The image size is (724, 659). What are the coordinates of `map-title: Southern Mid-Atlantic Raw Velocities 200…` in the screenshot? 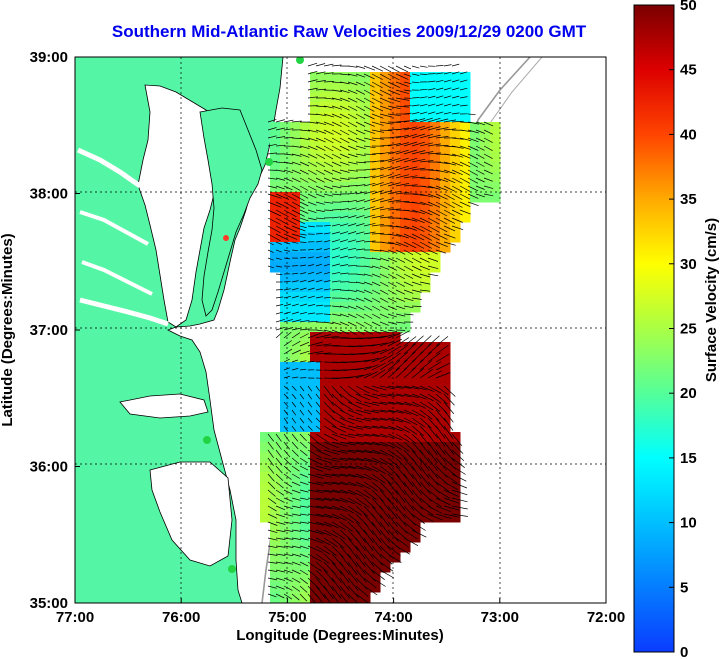 It's located at (349, 31).